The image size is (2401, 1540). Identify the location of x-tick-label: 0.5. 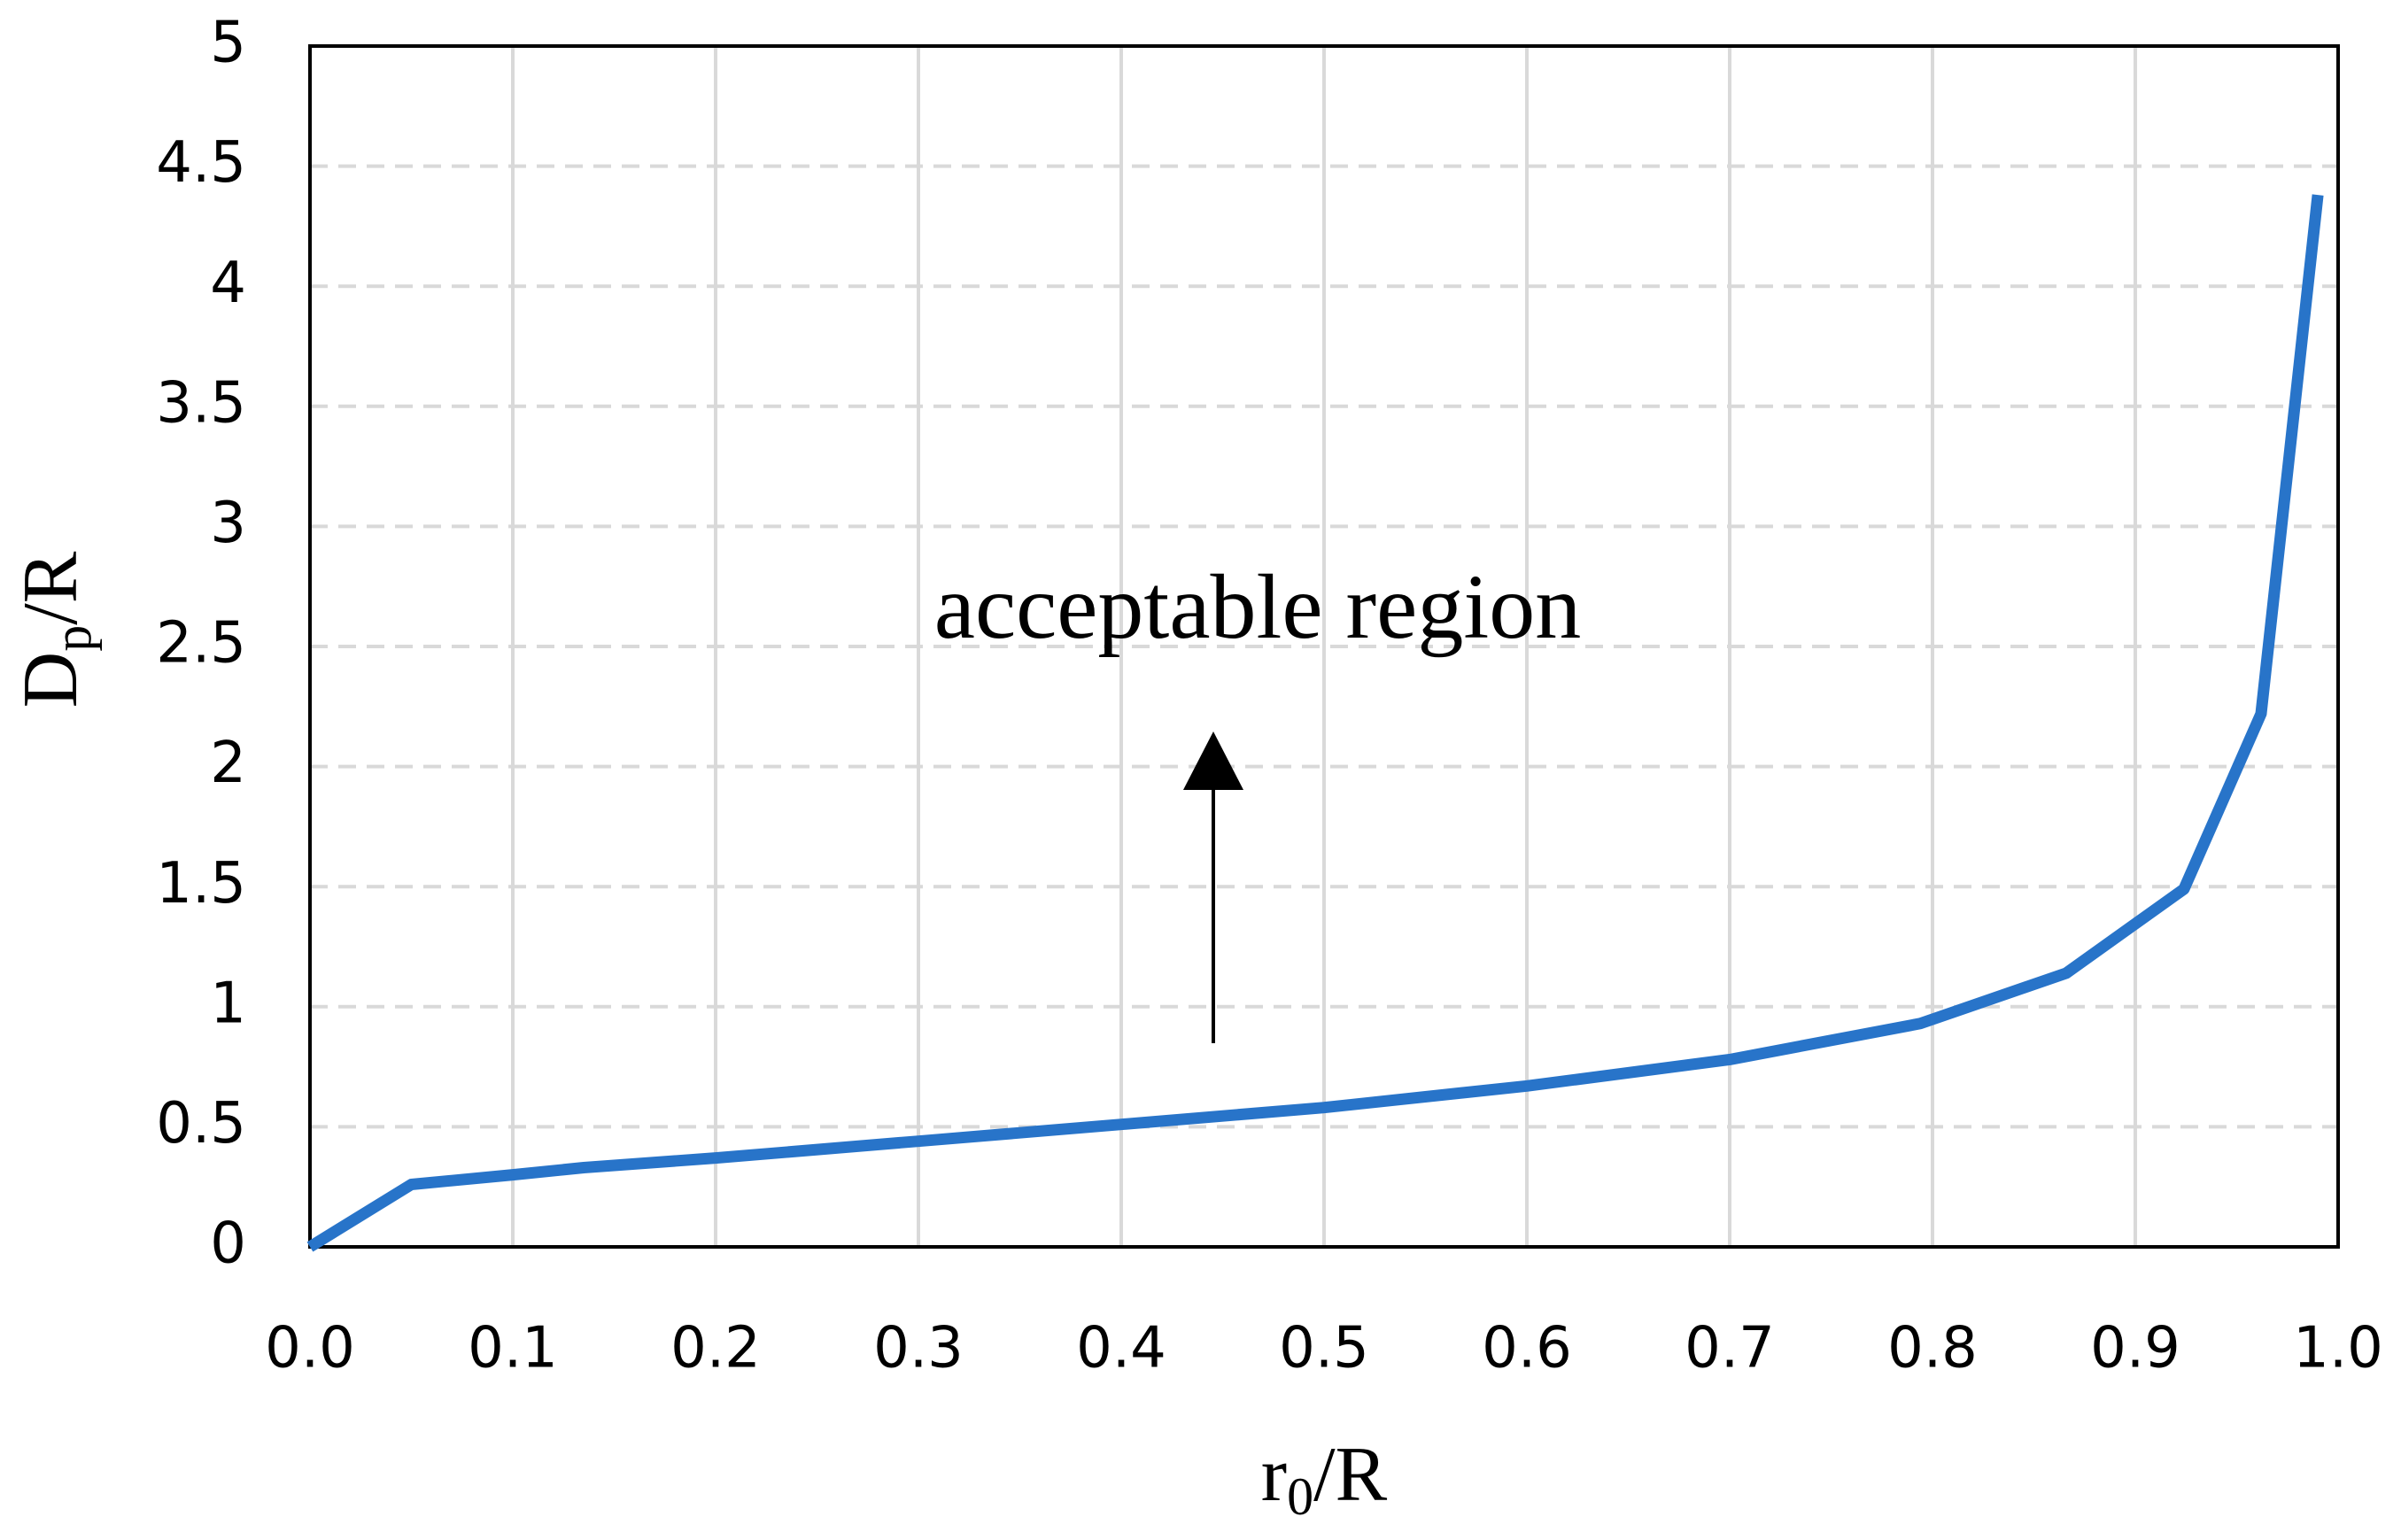
(1324, 1348).